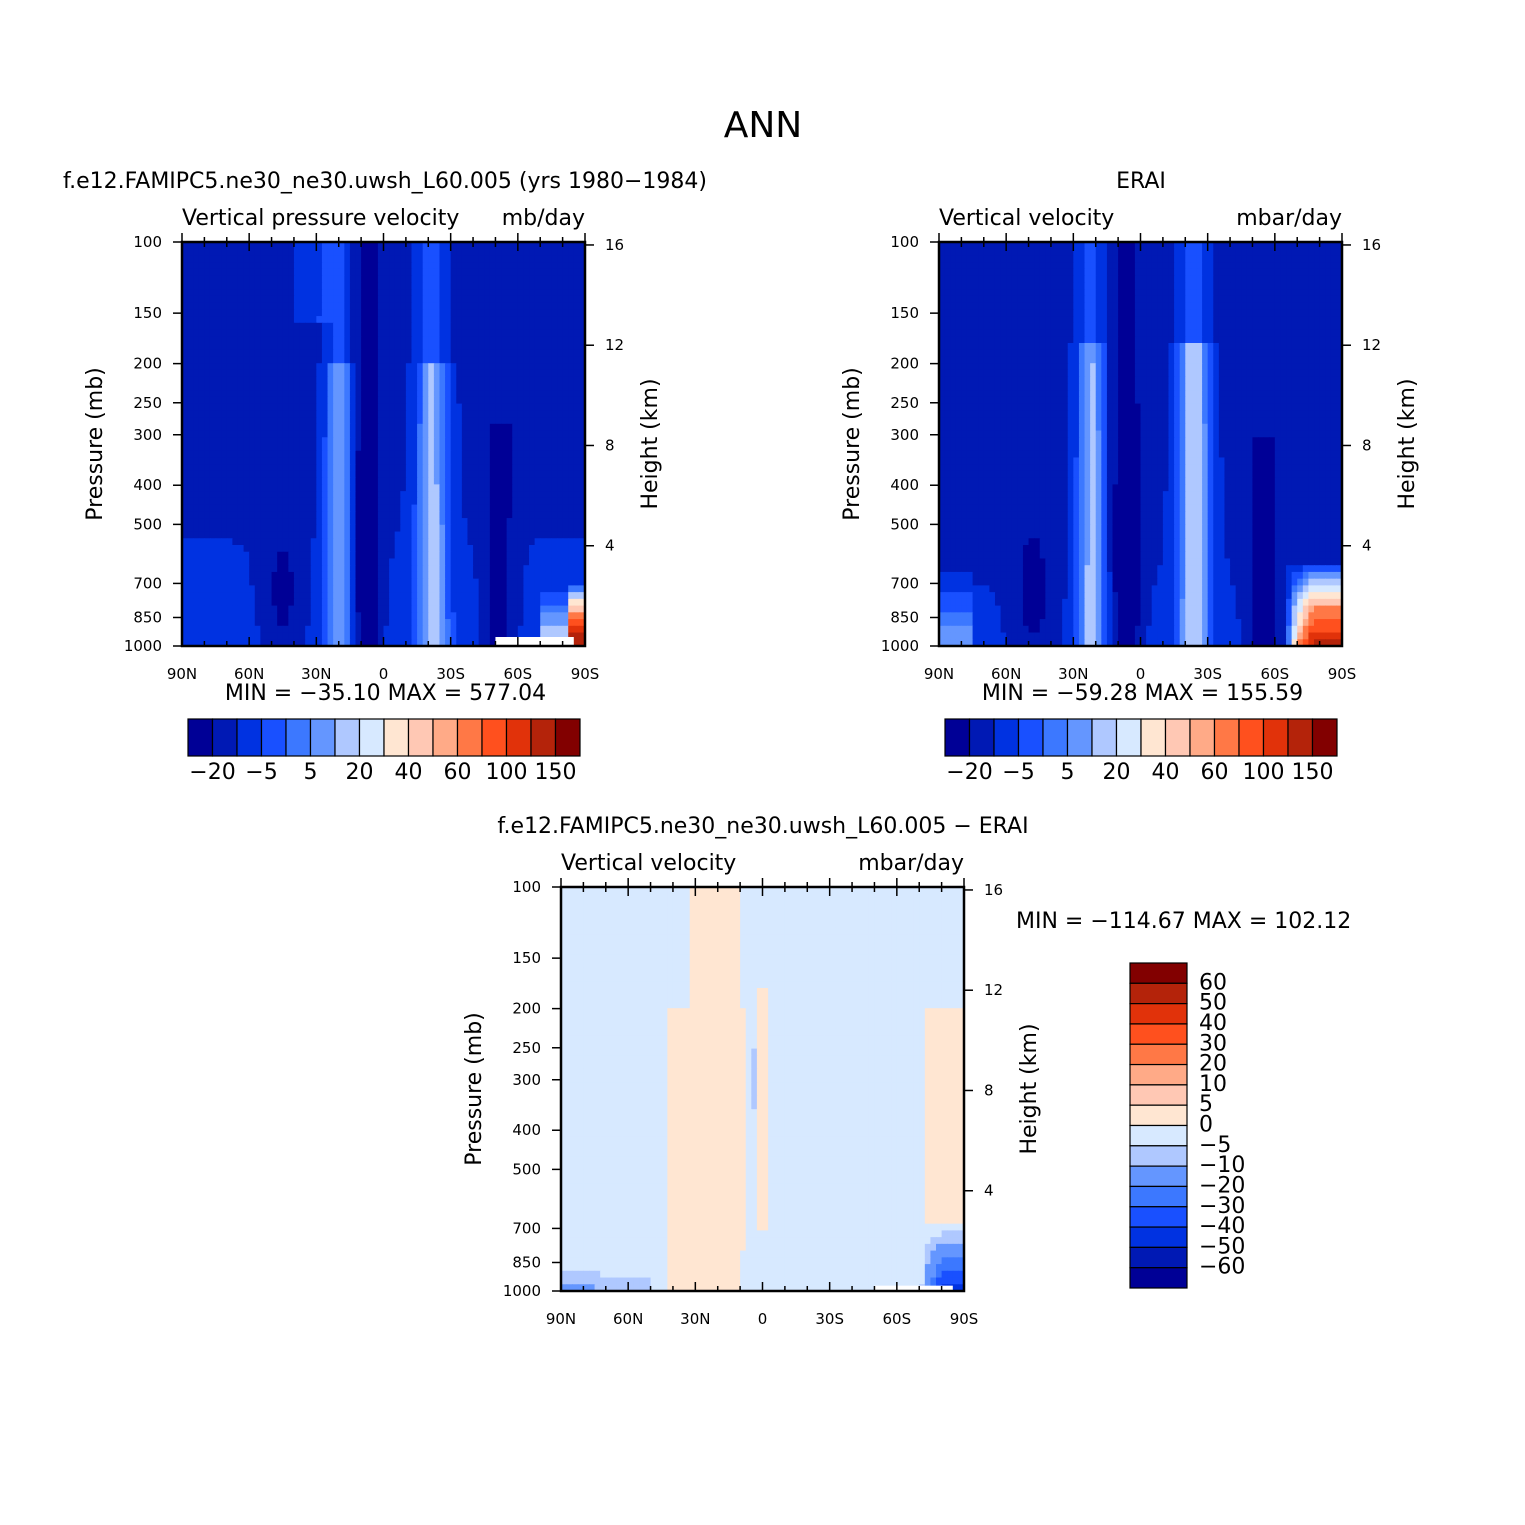 The height and width of the screenshot is (1525, 1525). Describe the element at coordinates (384, 751) in the screenshot. I see `colorbar-model: −20 −5 5 20 40 60 100 150` at that location.